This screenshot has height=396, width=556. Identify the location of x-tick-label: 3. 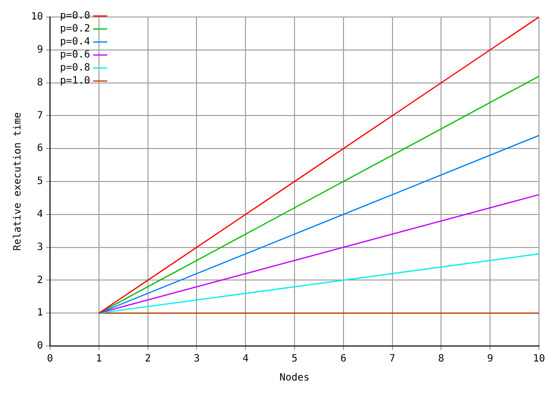
(197, 359).